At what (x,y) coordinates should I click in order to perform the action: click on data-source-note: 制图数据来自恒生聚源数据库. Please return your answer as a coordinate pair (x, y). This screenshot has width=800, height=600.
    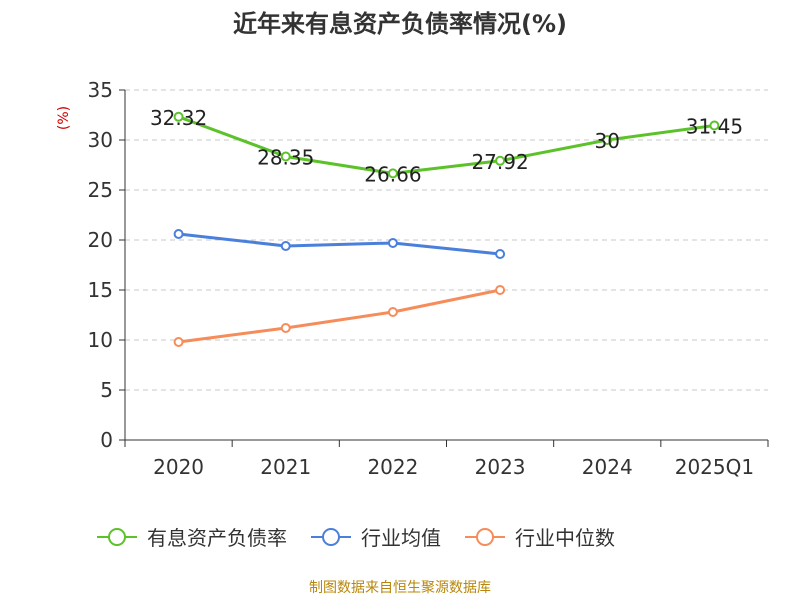
    Looking at the image, I should click on (400, 588).